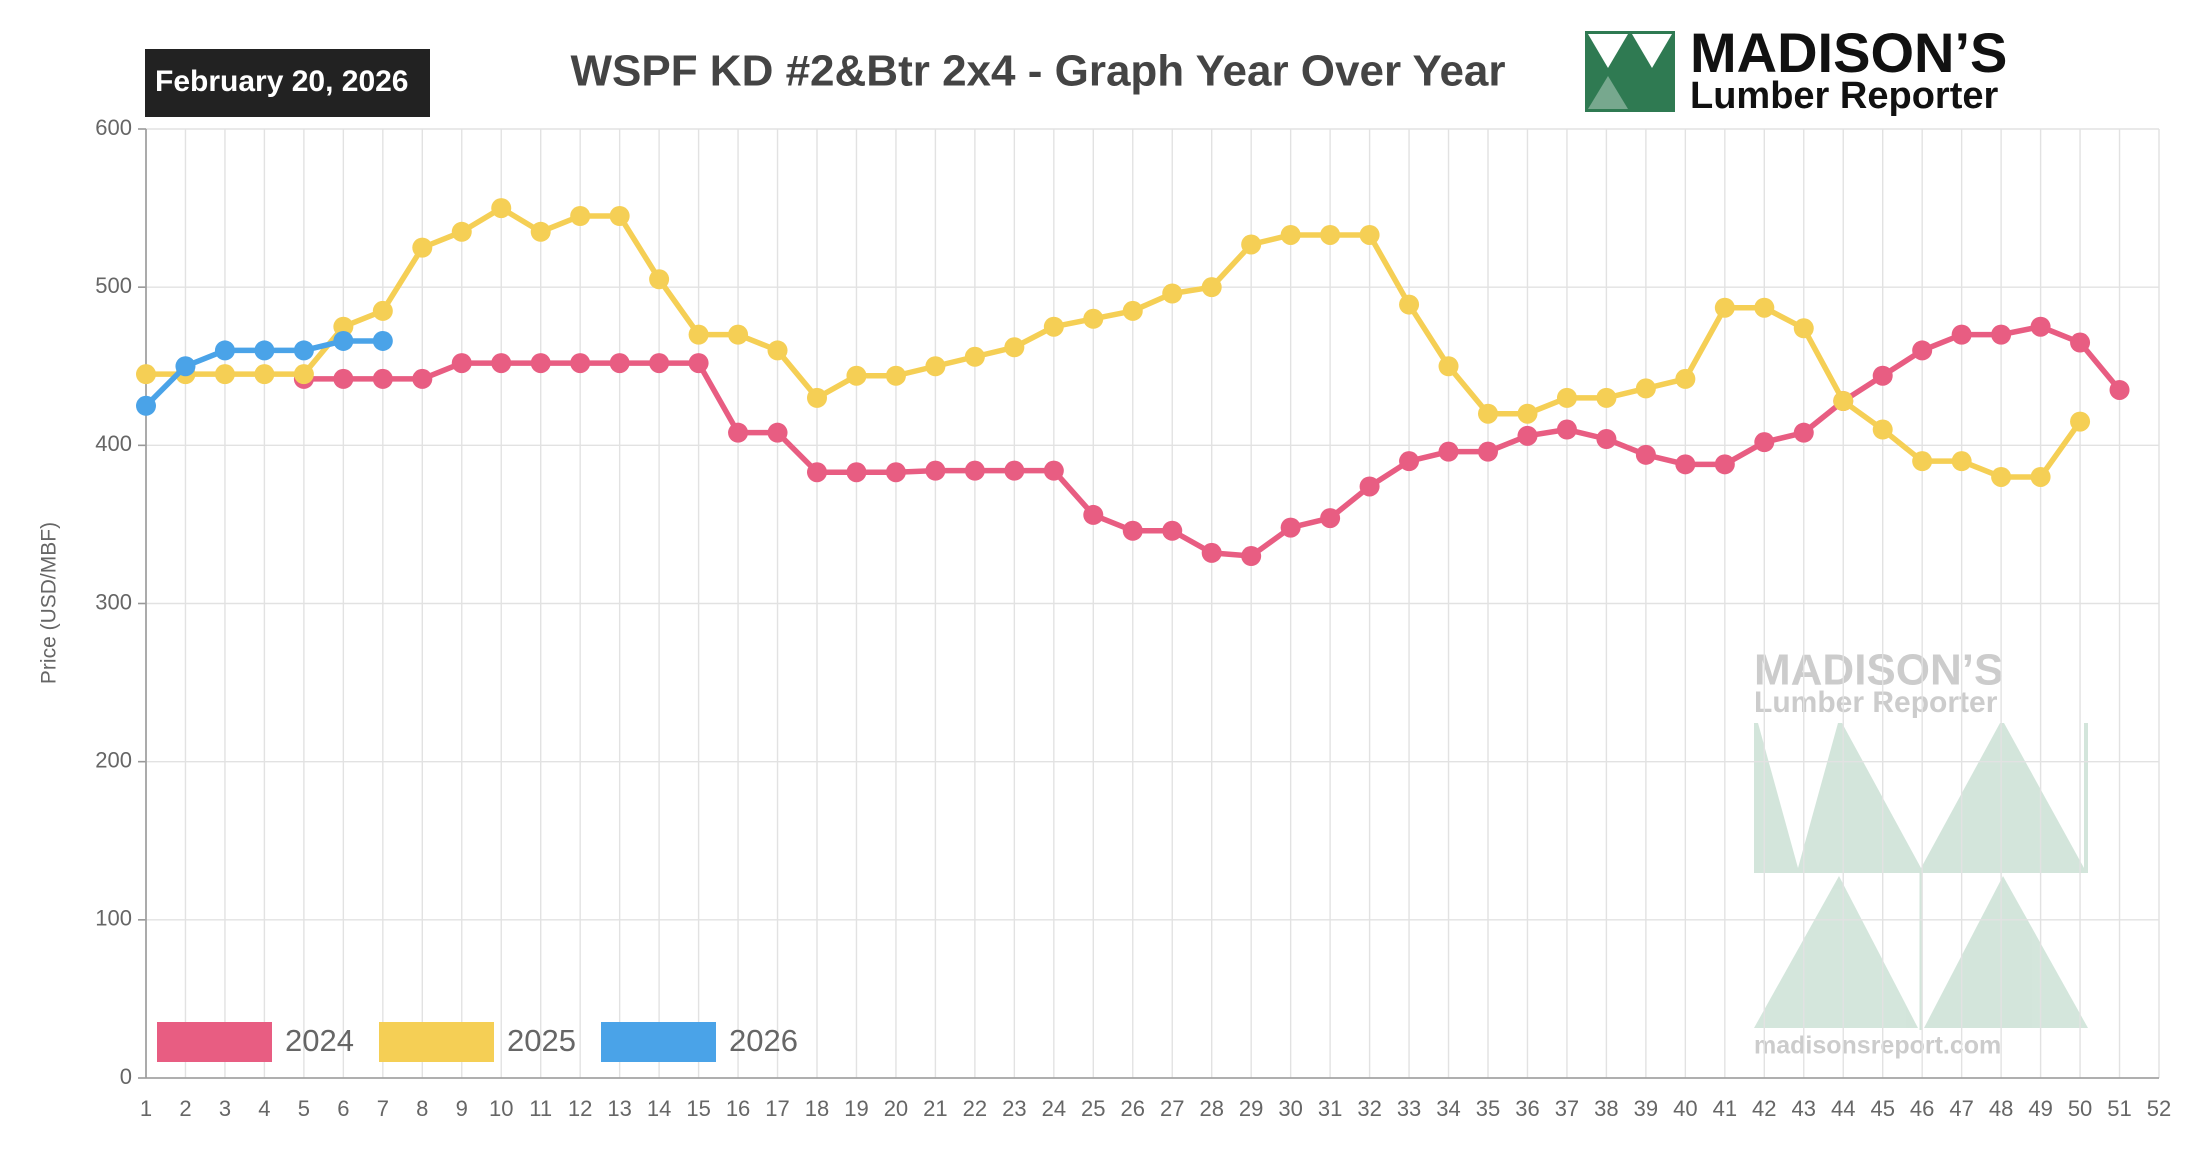 The image size is (2212, 1154). What do you see at coordinates (738, 1108) in the screenshot?
I see `x-tick-label: 16` at bounding box center [738, 1108].